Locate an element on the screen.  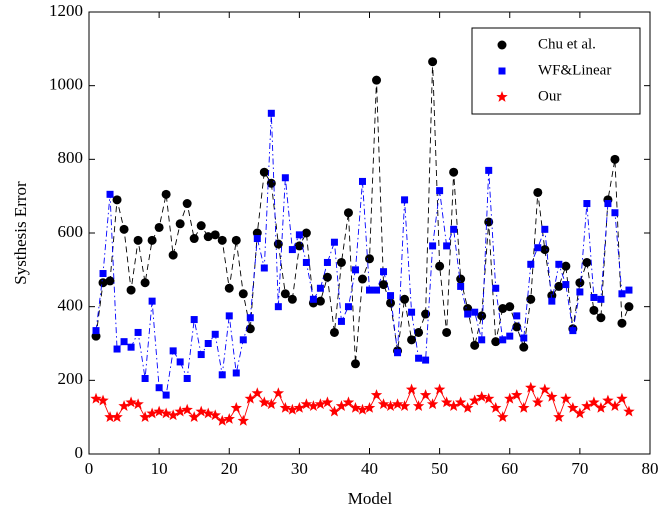
y-axis-label: Systhesis Error is located at coordinates (20, 233).